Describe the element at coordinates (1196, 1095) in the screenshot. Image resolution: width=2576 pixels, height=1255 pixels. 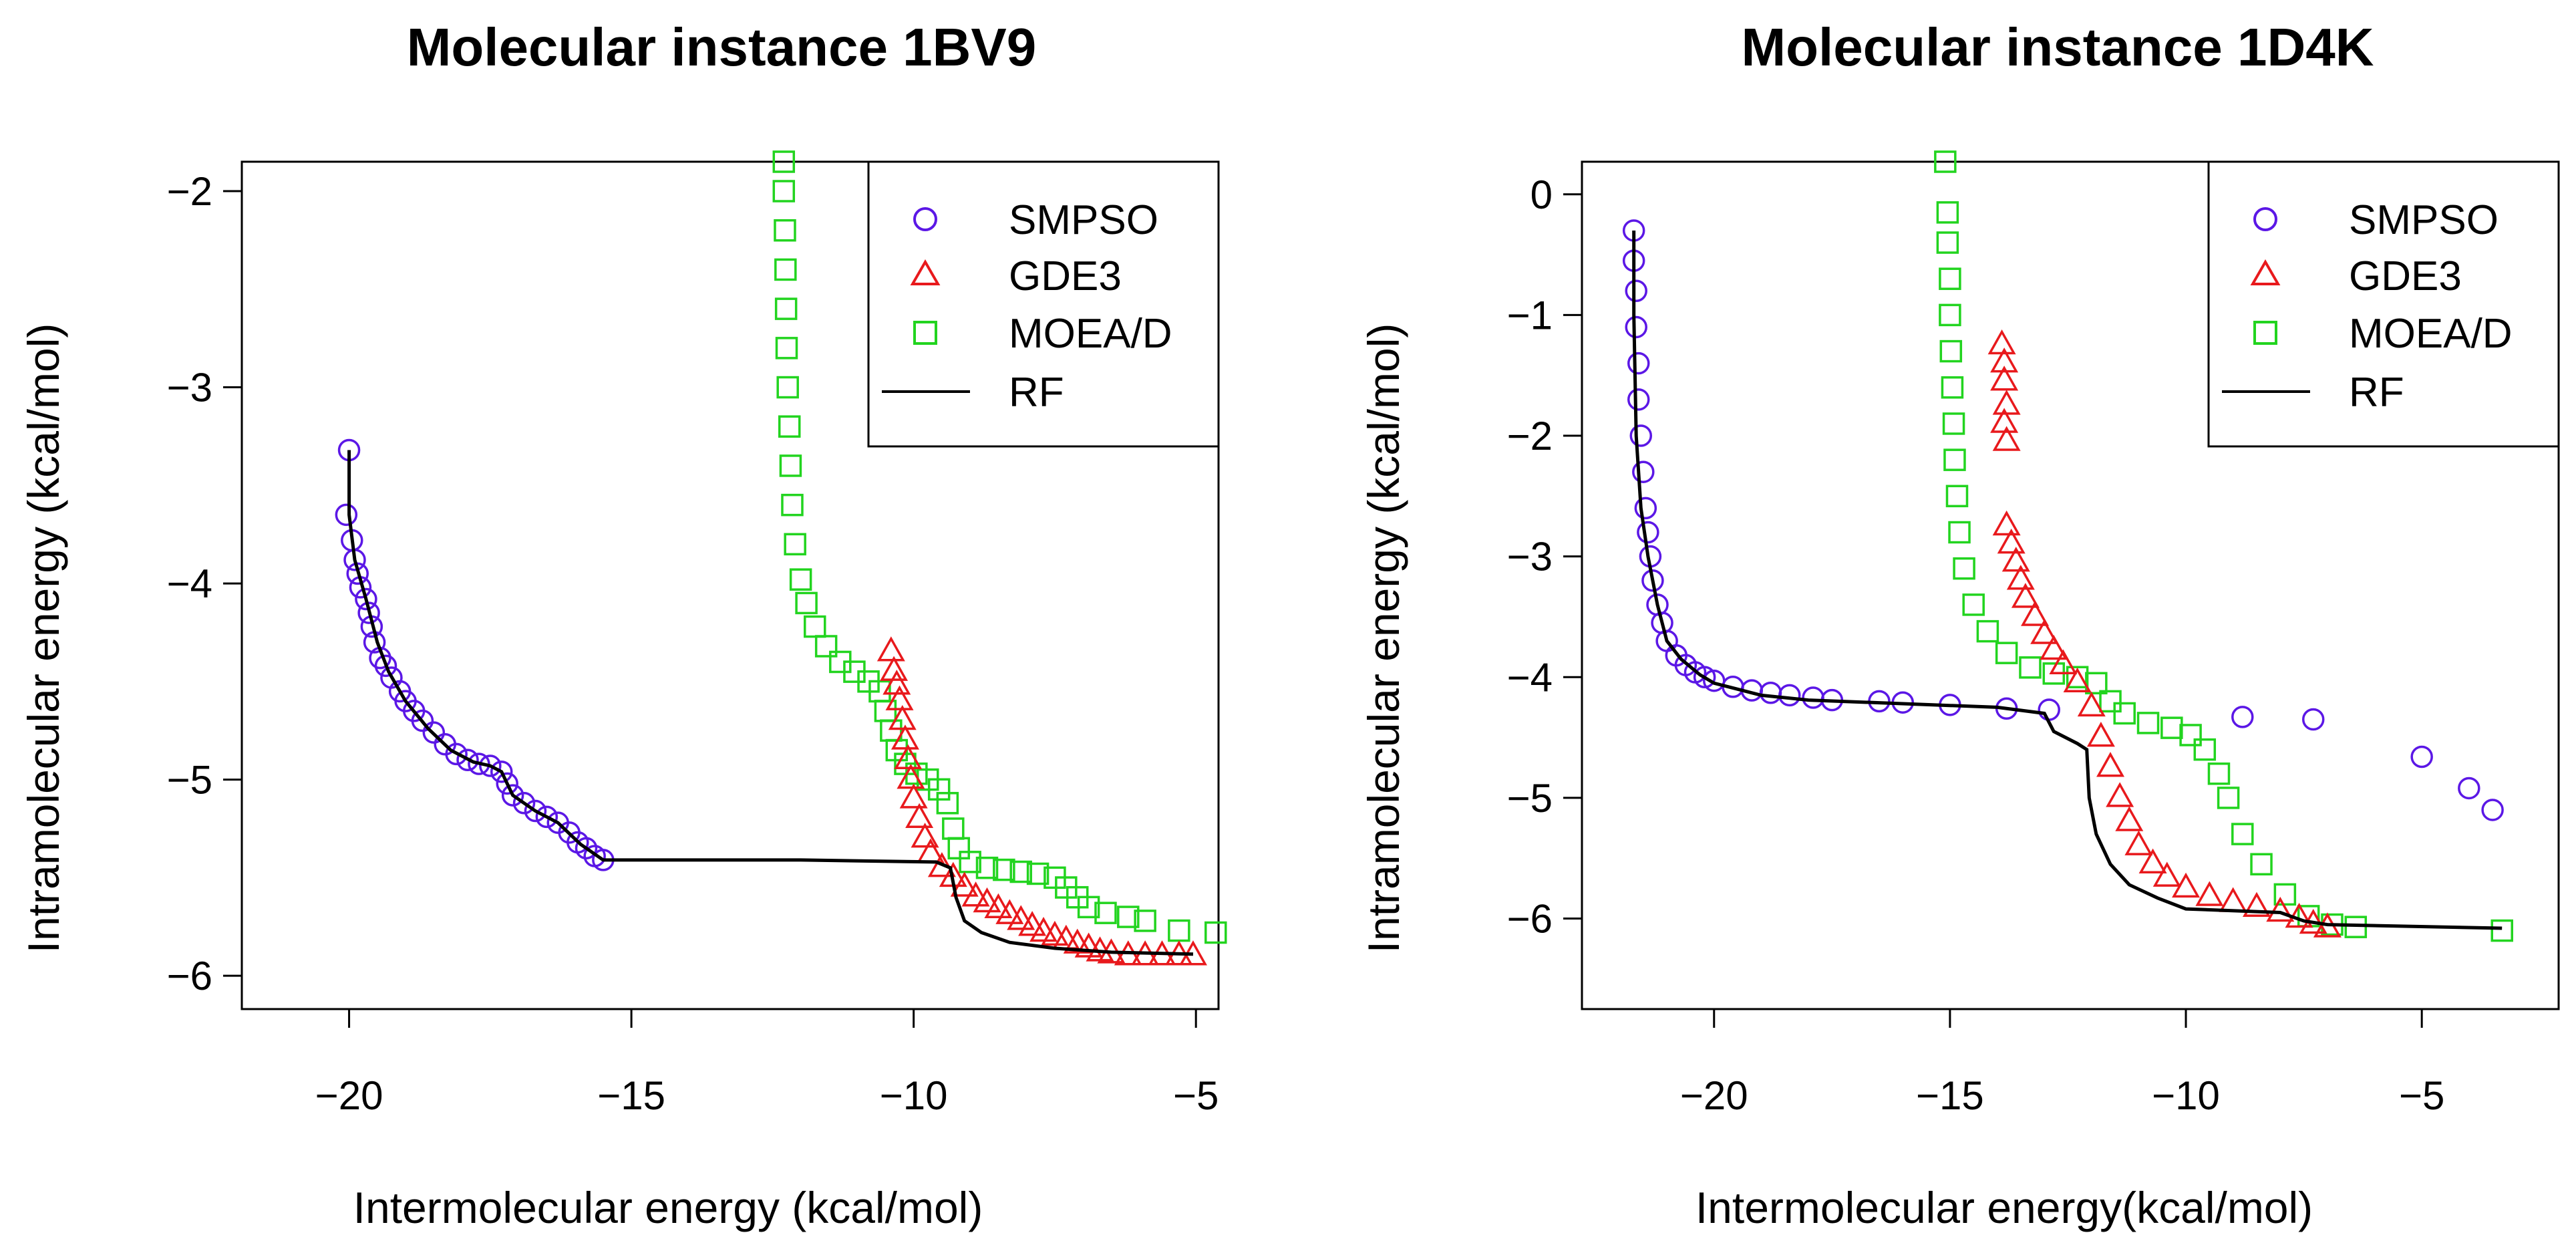
I see `x-tick-label: −5` at that location.